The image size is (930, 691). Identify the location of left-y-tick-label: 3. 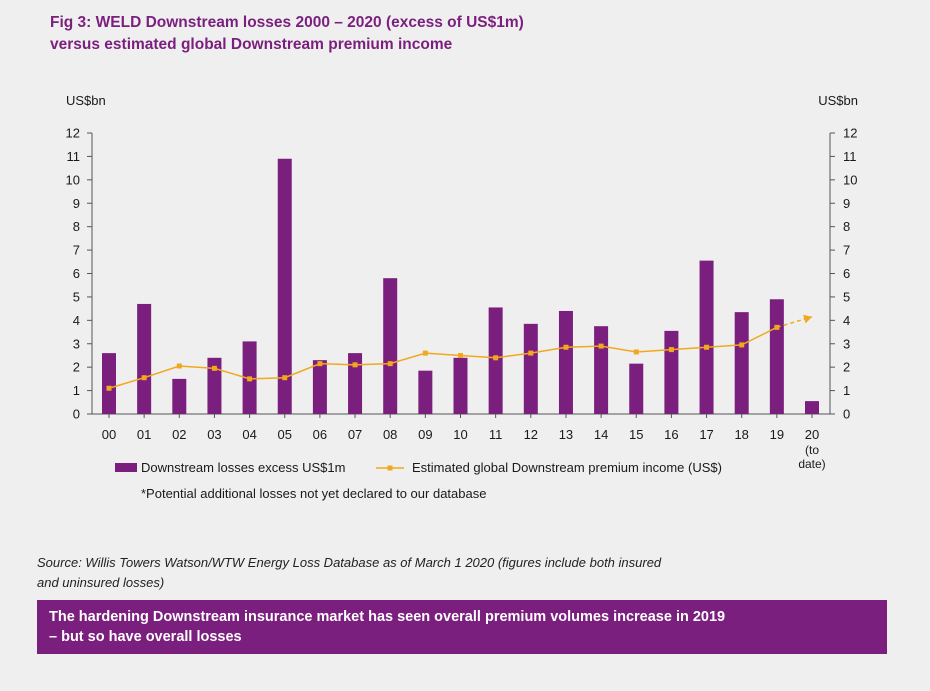
(76, 343).